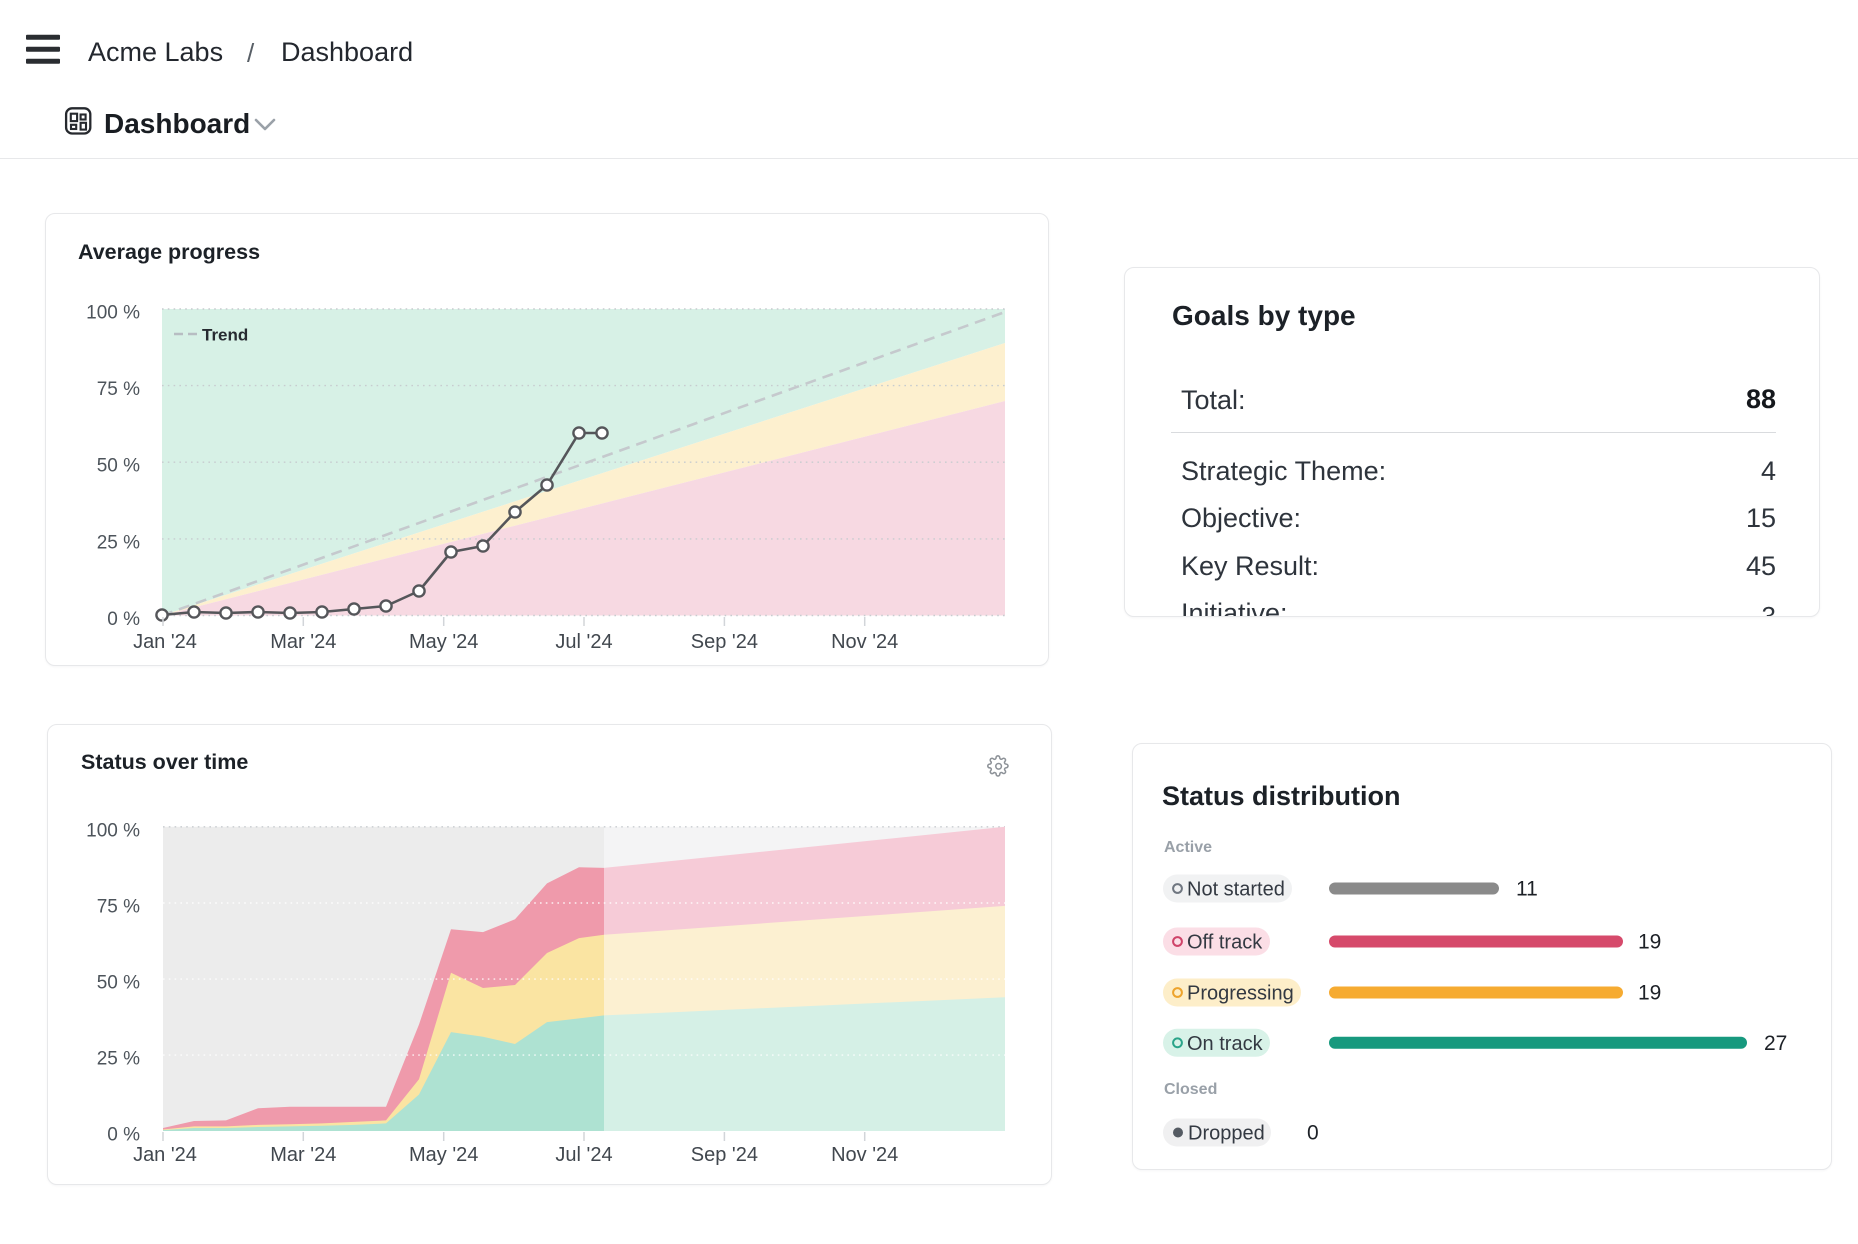 This screenshot has width=1858, height=1244. I want to click on svg-text: Trend, so click(225, 335).